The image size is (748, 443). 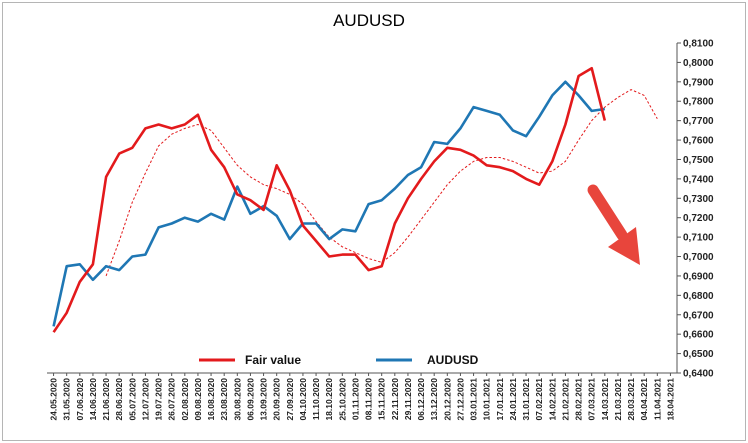 What do you see at coordinates (369, 20) in the screenshot?
I see `chart-title: AUDUSD` at bounding box center [369, 20].